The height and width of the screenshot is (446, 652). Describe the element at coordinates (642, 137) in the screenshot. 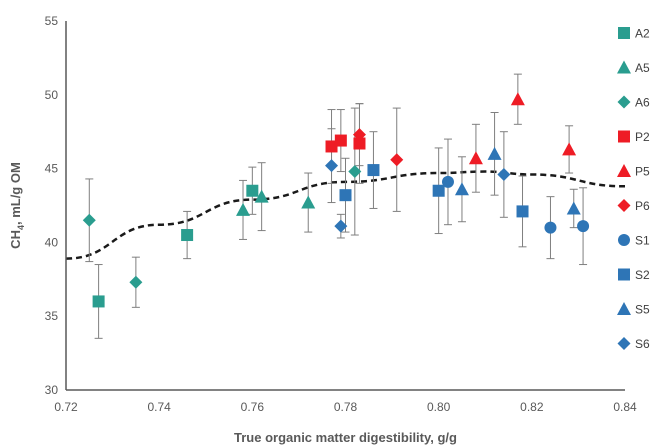

I see `legend-label-p2: P2` at that location.